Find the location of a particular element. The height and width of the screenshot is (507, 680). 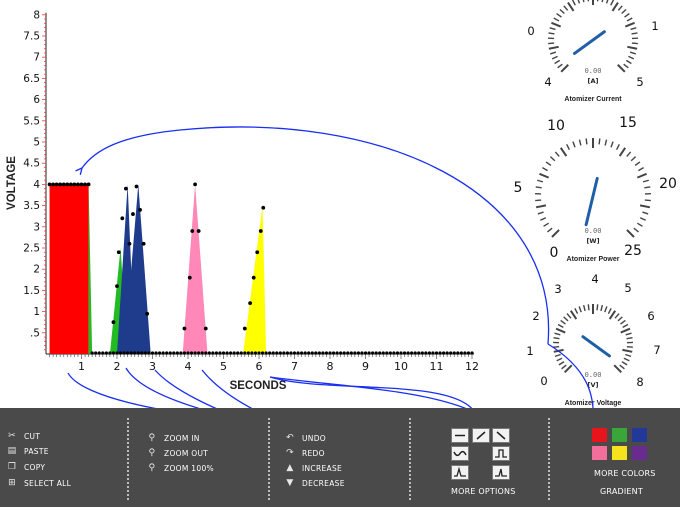

gauge-scale-label: 6 is located at coordinates (650, 316).